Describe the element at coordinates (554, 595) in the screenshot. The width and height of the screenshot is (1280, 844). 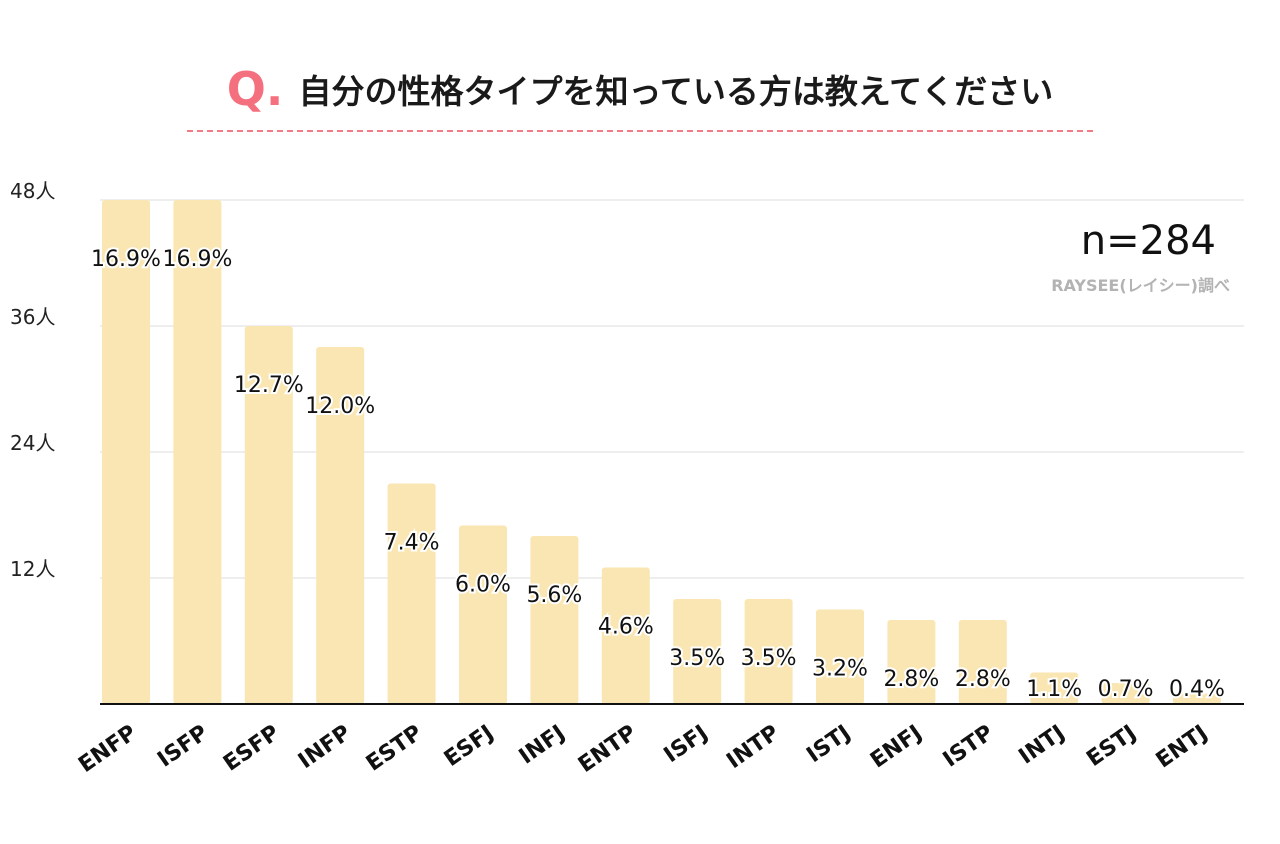
I see `data-label: 5.6%` at that location.